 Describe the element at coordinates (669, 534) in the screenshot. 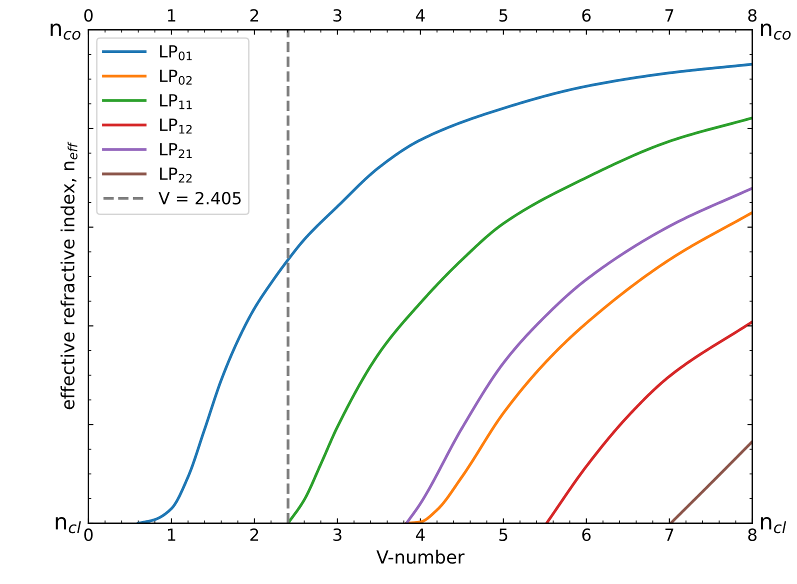

I see `x-tick-label: 7` at that location.